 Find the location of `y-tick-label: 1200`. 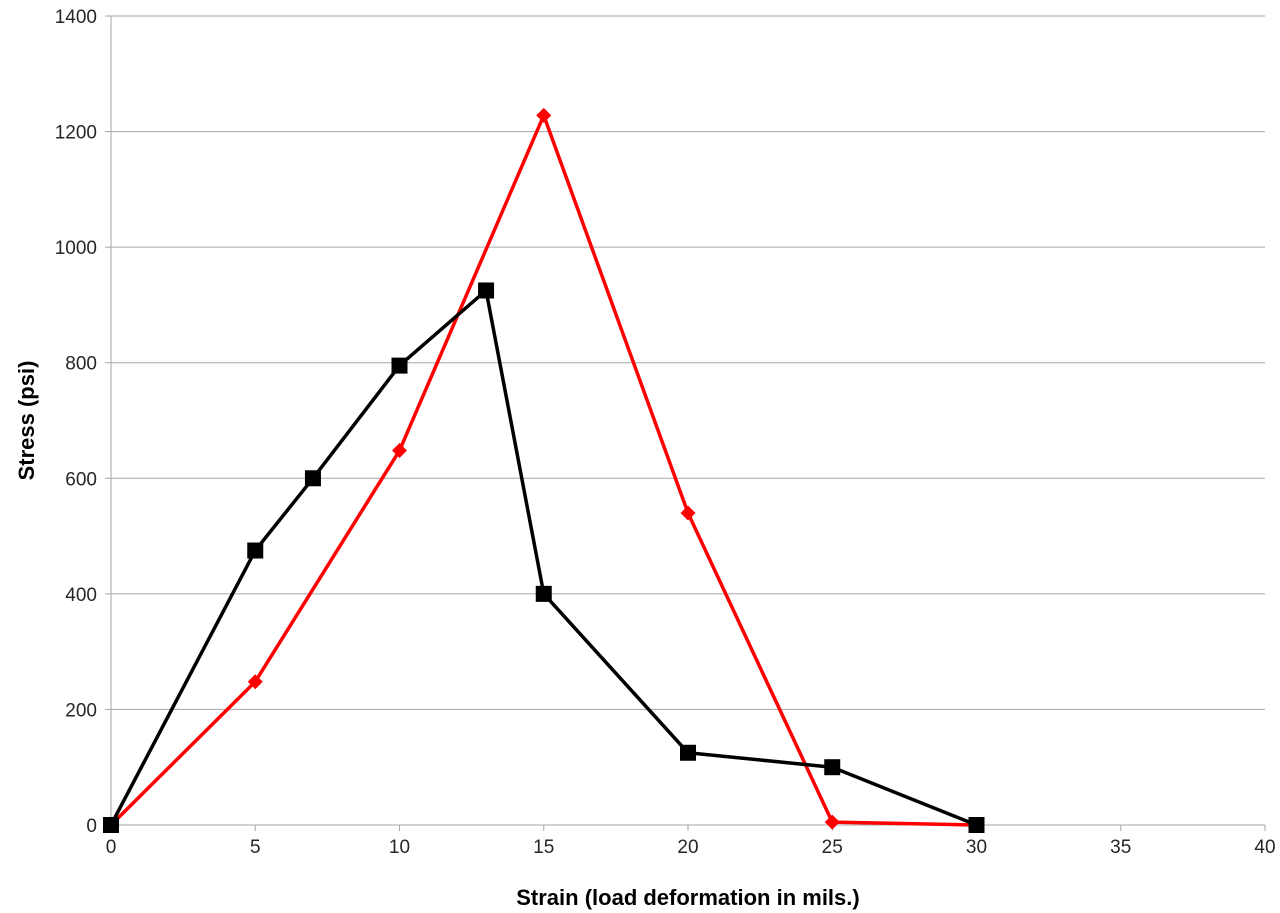

y-tick-label: 1200 is located at coordinates (76, 133).